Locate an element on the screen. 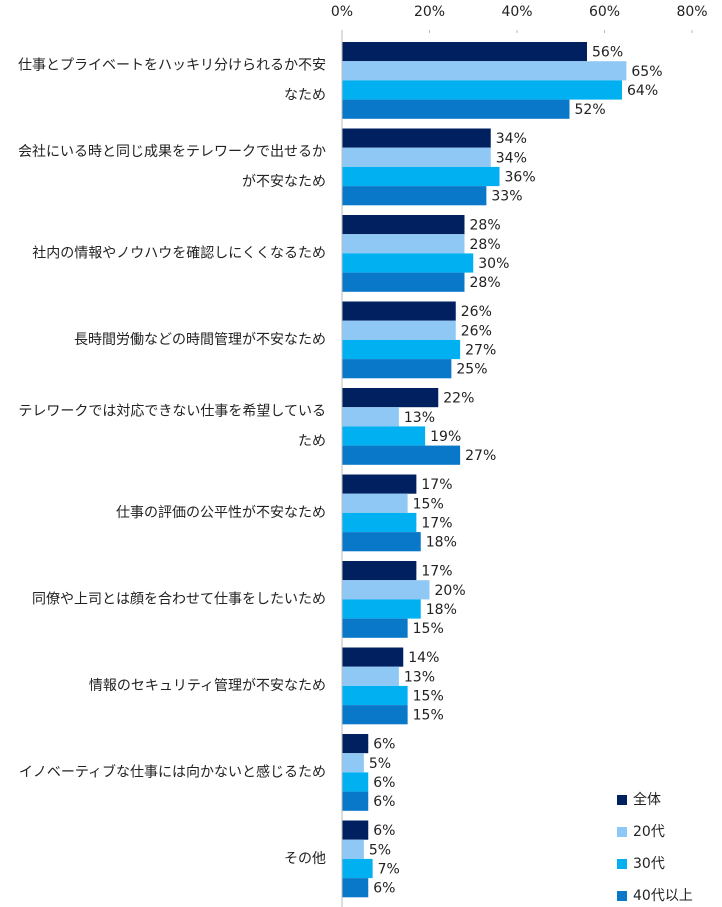  value-label: 20% is located at coordinates (450, 591).